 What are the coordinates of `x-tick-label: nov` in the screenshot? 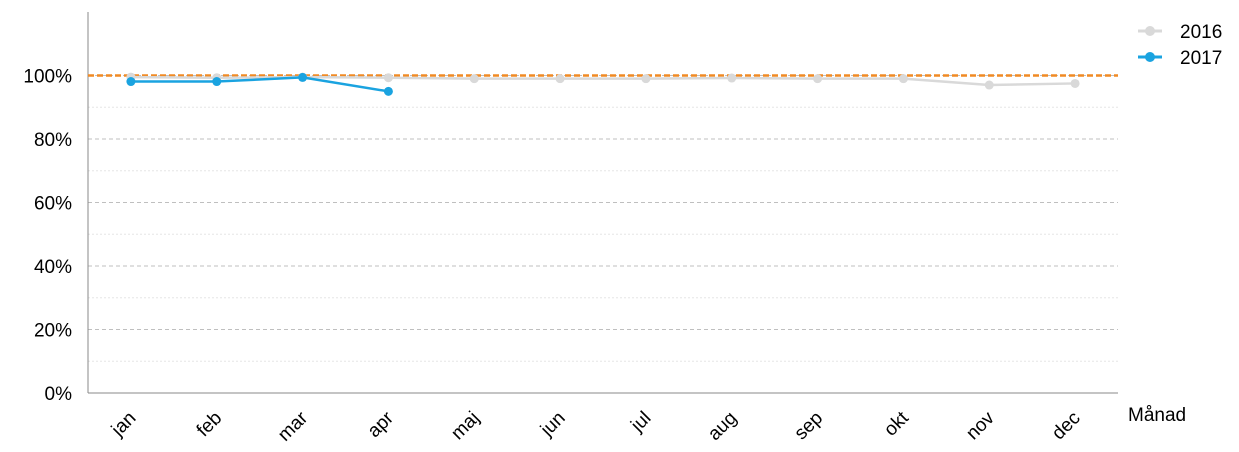 It's located at (980, 425).